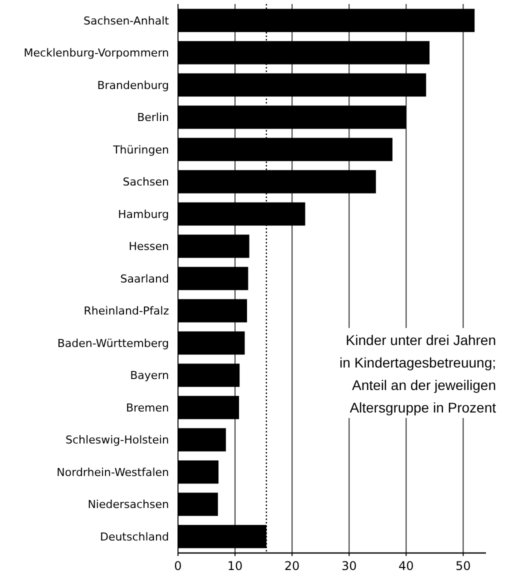 The width and height of the screenshot is (518, 579). I want to click on y-tick-label: Thüringen, so click(141, 149).